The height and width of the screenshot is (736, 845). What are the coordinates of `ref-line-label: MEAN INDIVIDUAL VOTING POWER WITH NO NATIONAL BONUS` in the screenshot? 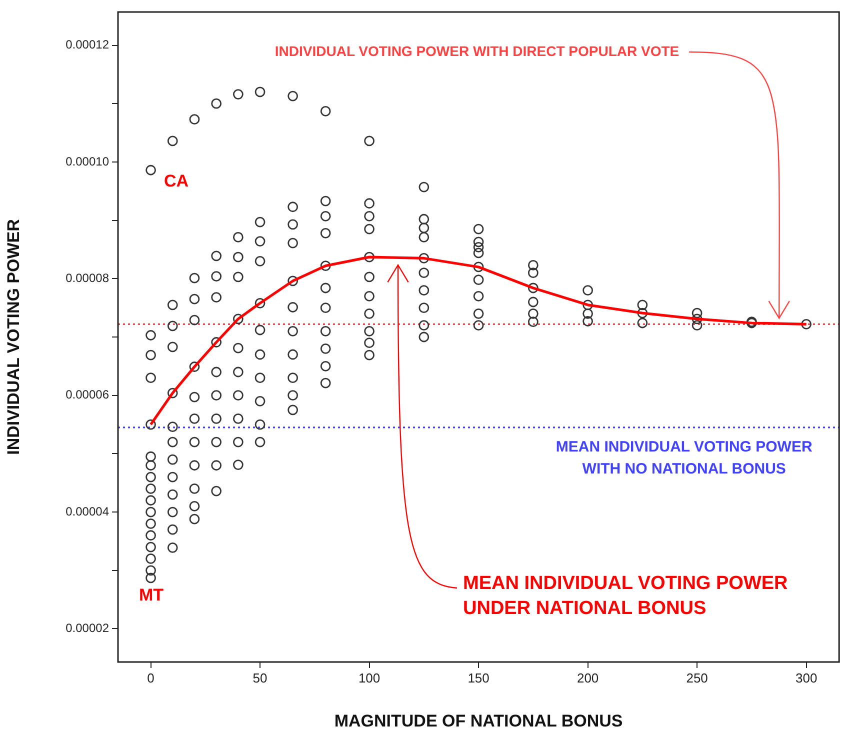 It's located at (684, 458).